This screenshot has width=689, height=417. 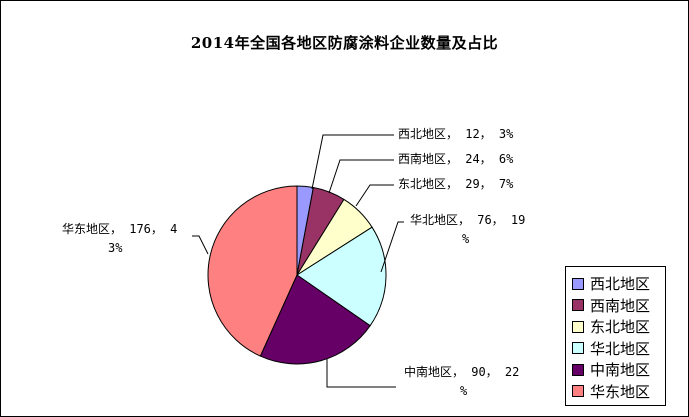 What do you see at coordinates (456, 158) in the screenshot?
I see `data-label-2: 西南地区， 24， 6%` at bounding box center [456, 158].